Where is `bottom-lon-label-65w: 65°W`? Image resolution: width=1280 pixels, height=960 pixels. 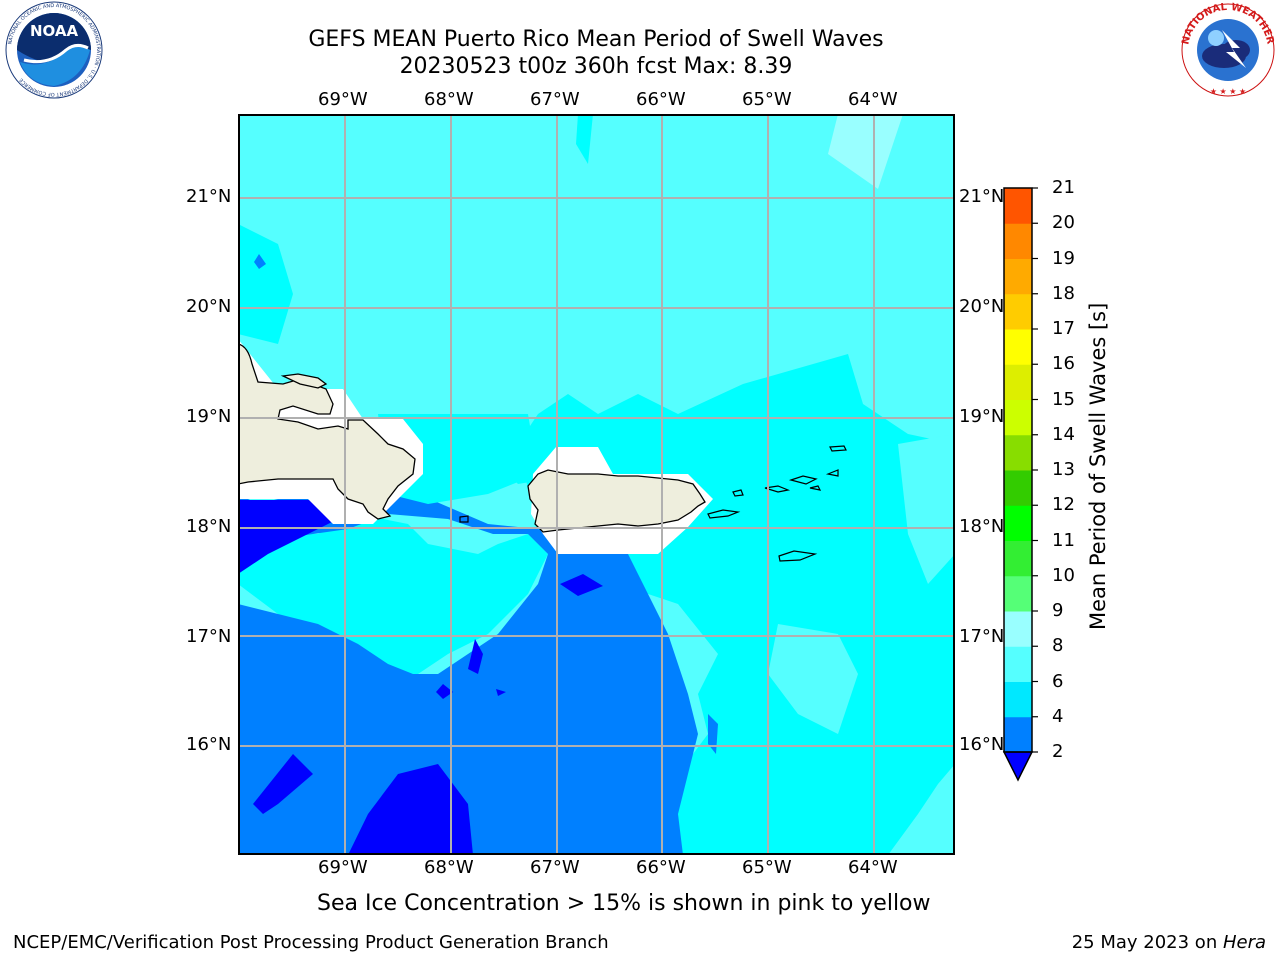
bottom-lon-label-65w: 65°W is located at coordinates (767, 867).